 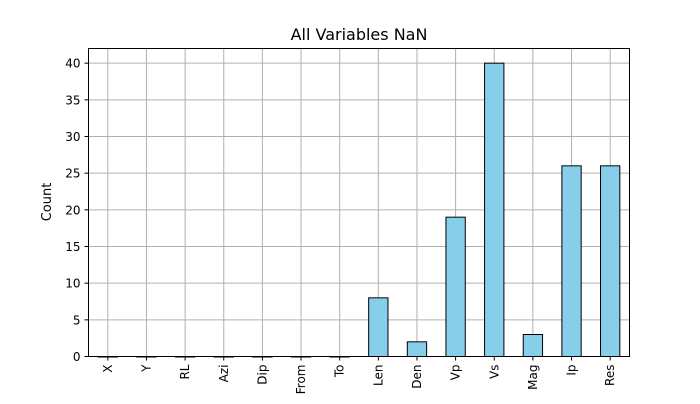 What do you see at coordinates (72, 247) in the screenshot?
I see `y-tick-label: 15` at bounding box center [72, 247].